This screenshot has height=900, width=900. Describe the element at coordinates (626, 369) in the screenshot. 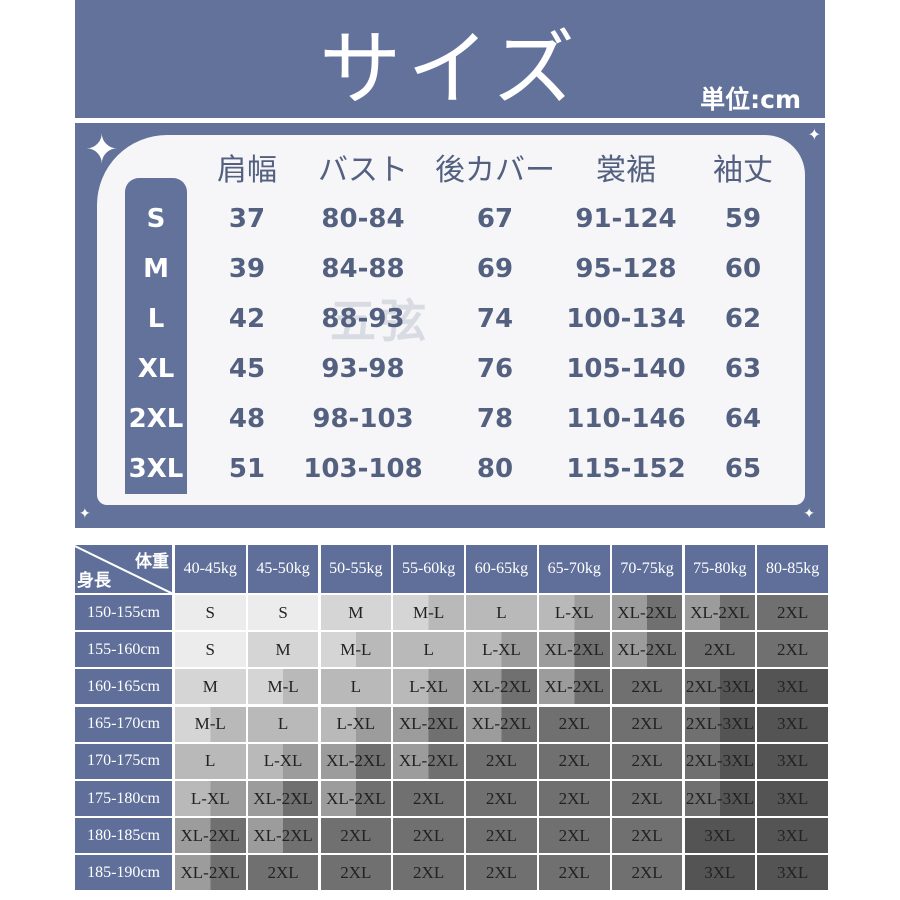

I see `measurement-cell: 105-140` at that location.